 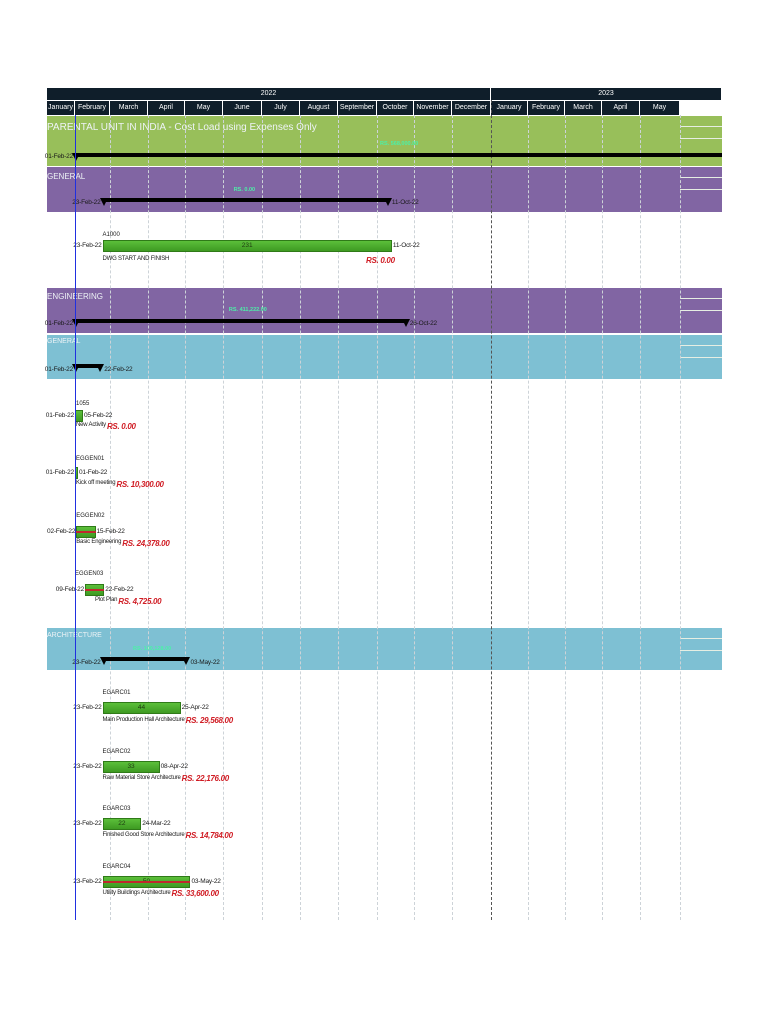 I want to click on activity-bar: 33, so click(x=131, y=767).